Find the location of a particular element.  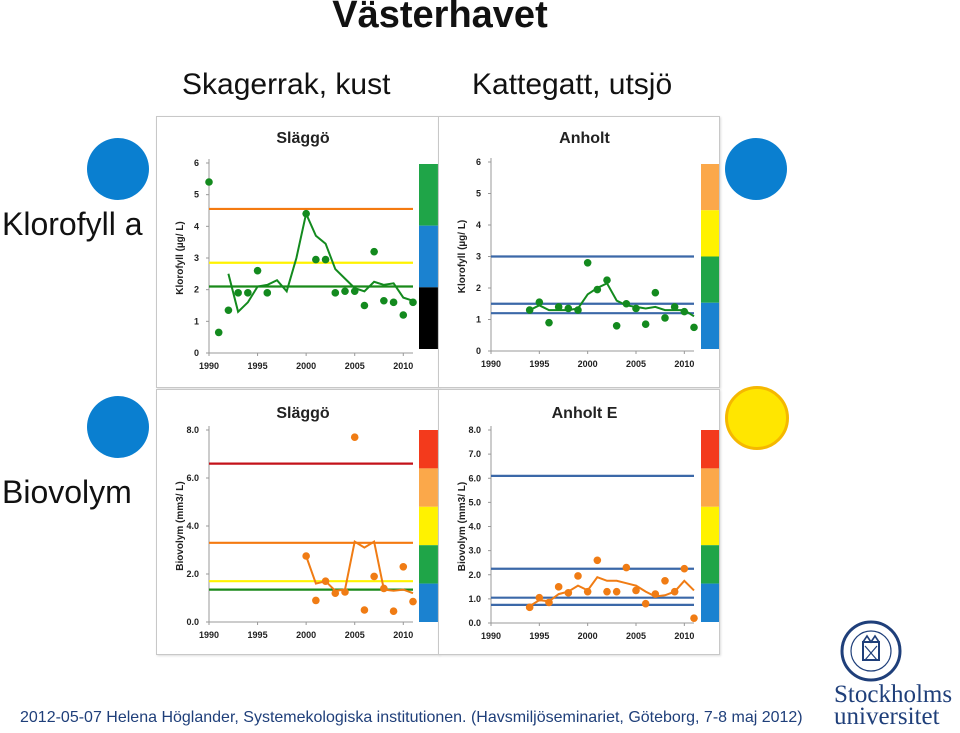

y-tick-label: 4.0 is located at coordinates (474, 527).